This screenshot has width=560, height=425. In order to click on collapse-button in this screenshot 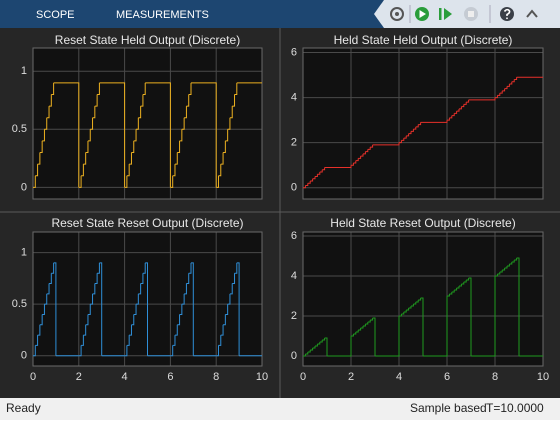, I will do `click(532, 13)`.